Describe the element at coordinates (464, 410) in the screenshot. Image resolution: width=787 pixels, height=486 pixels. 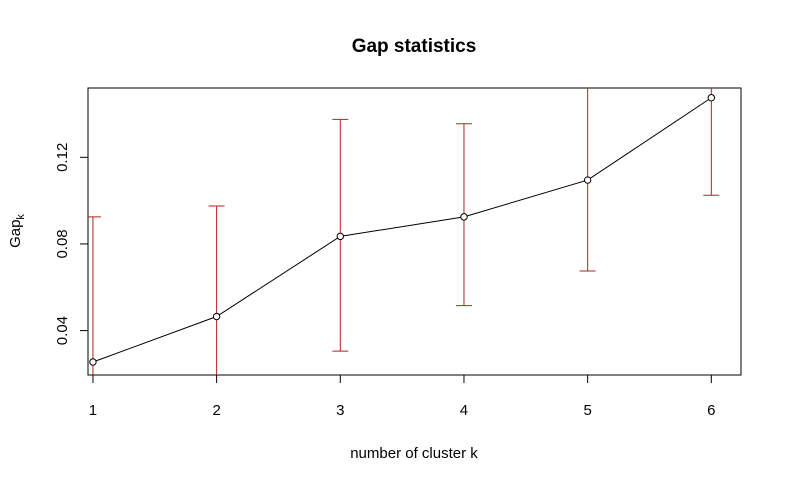
I see `x-tick-label: 4` at that location.